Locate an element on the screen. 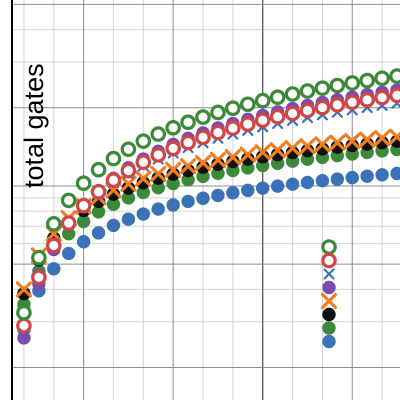 This screenshot has width=400, height=400. legend is located at coordinates (329, 294).